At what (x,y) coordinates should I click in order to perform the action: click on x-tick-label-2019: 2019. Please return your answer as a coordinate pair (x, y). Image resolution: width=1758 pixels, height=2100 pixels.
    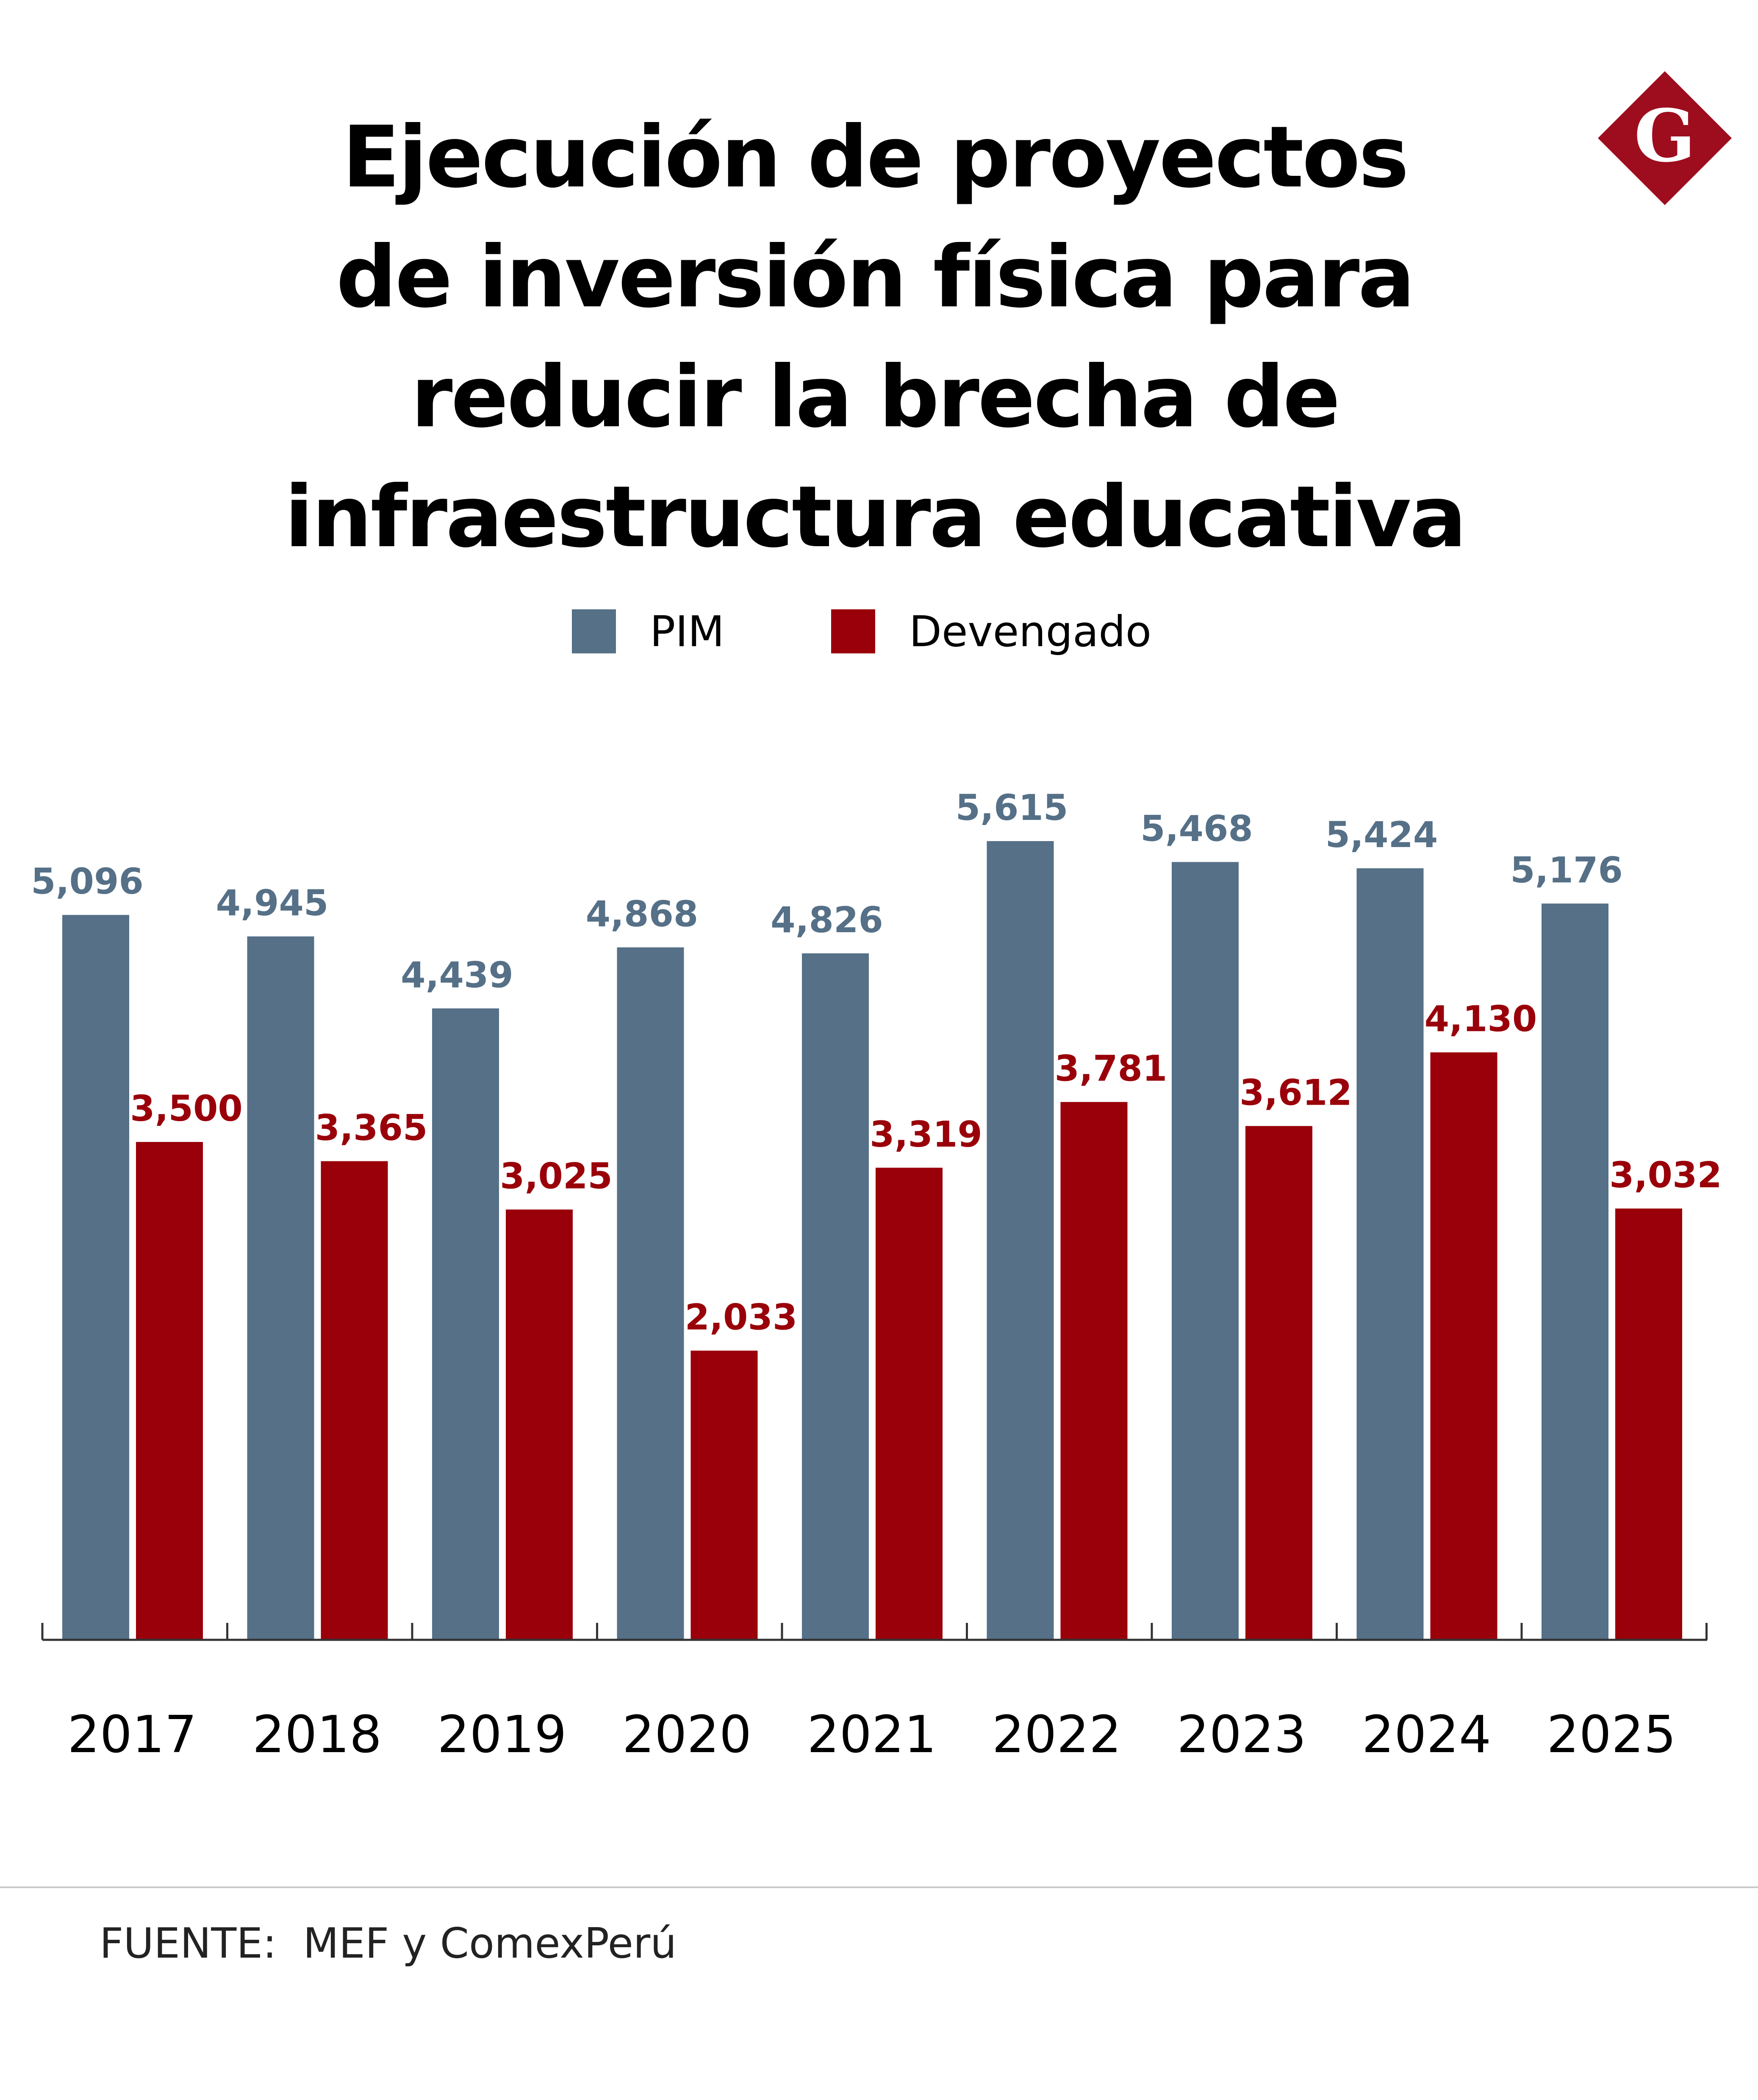
    Looking at the image, I should click on (501, 1735).